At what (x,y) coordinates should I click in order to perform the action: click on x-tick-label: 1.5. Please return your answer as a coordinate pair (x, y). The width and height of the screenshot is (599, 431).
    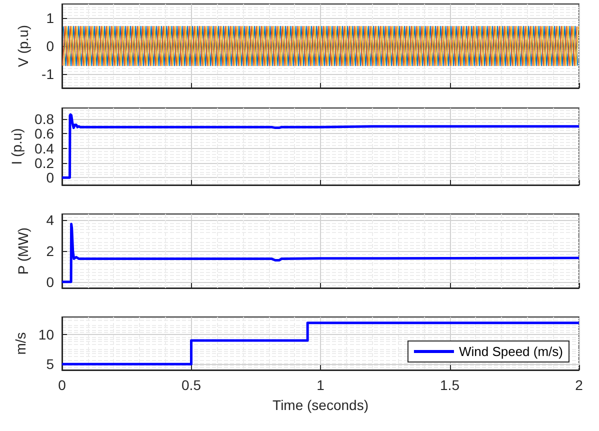
    Looking at the image, I should click on (450, 385).